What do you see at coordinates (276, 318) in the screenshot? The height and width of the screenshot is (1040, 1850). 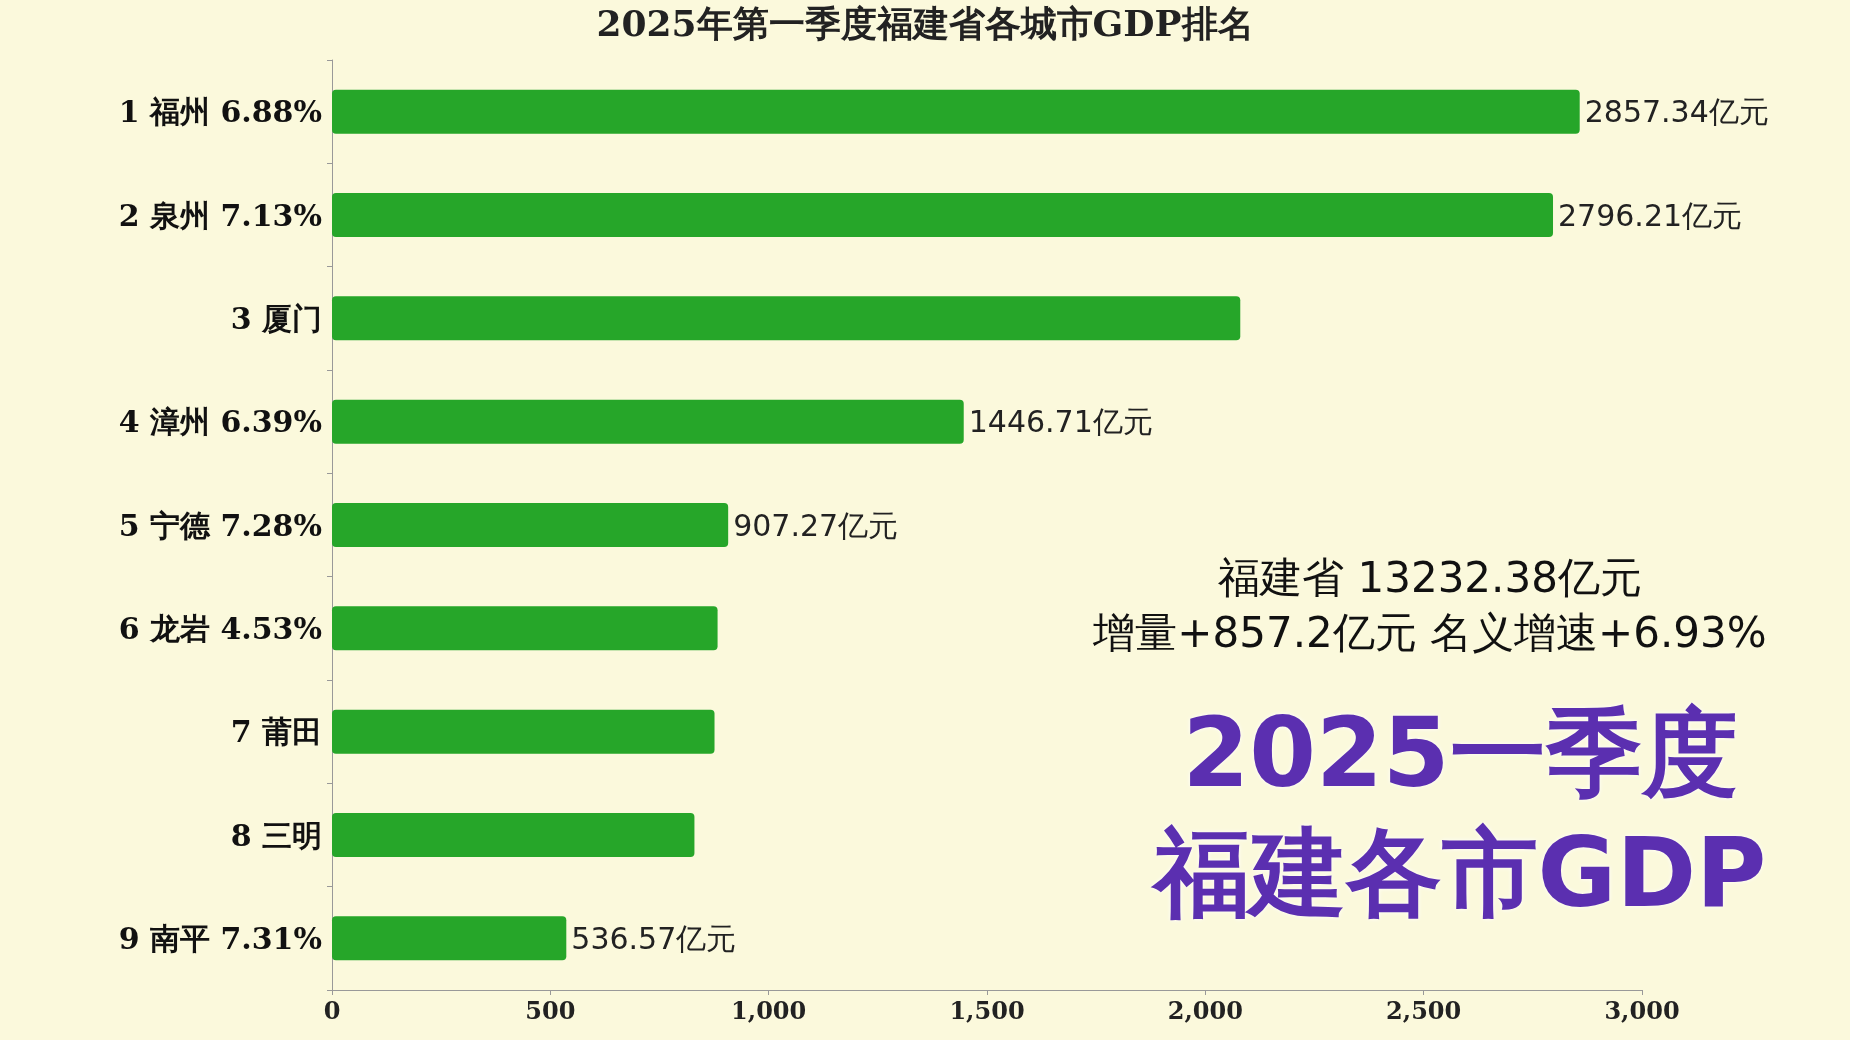 I see `y-tick-label: 3 厦门` at bounding box center [276, 318].